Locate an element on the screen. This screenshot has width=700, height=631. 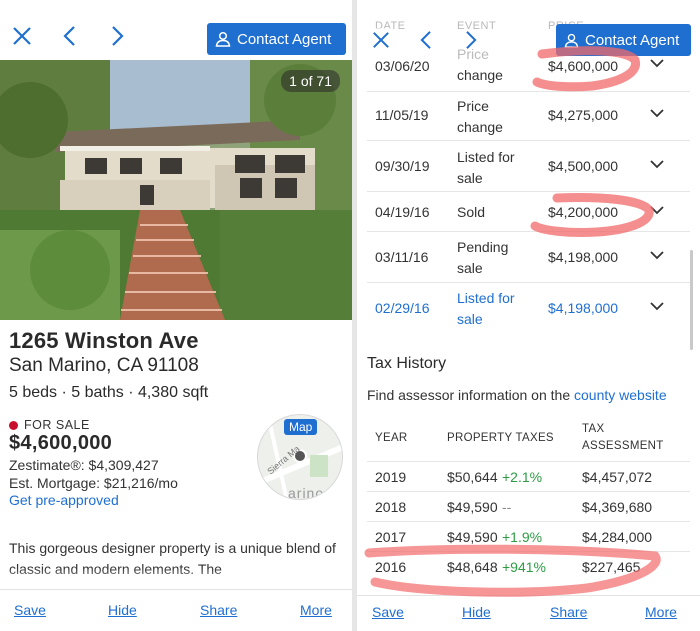
tax-year: 2019 is located at coordinates (391, 477).